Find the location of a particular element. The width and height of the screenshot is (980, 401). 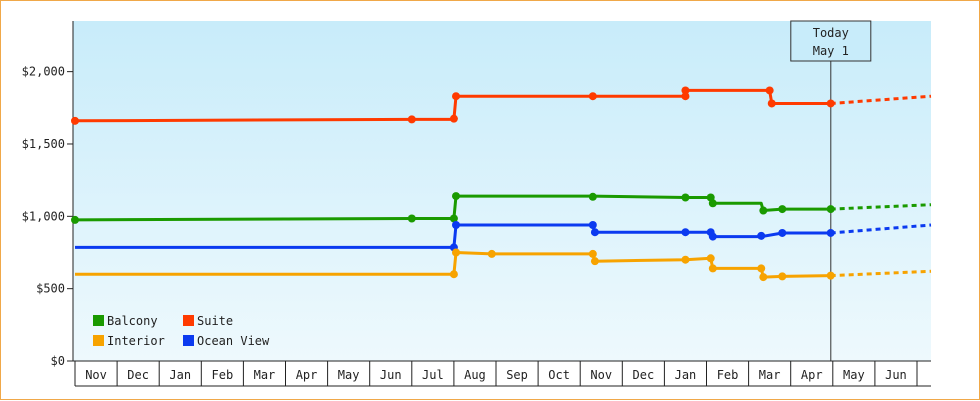

y-axis: $0 $500 $1,000 $1,500 $2,000 is located at coordinates (48, 194).